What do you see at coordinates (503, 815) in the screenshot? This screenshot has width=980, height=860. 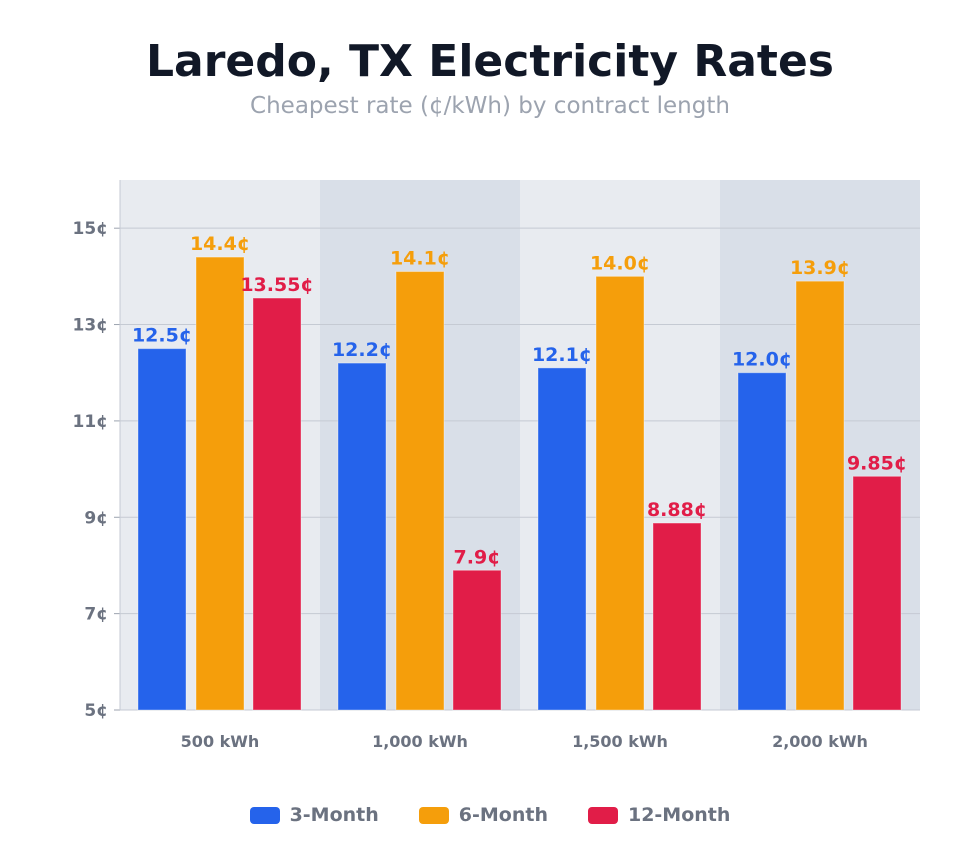 I see `legend-label: 6-Month` at bounding box center [503, 815].